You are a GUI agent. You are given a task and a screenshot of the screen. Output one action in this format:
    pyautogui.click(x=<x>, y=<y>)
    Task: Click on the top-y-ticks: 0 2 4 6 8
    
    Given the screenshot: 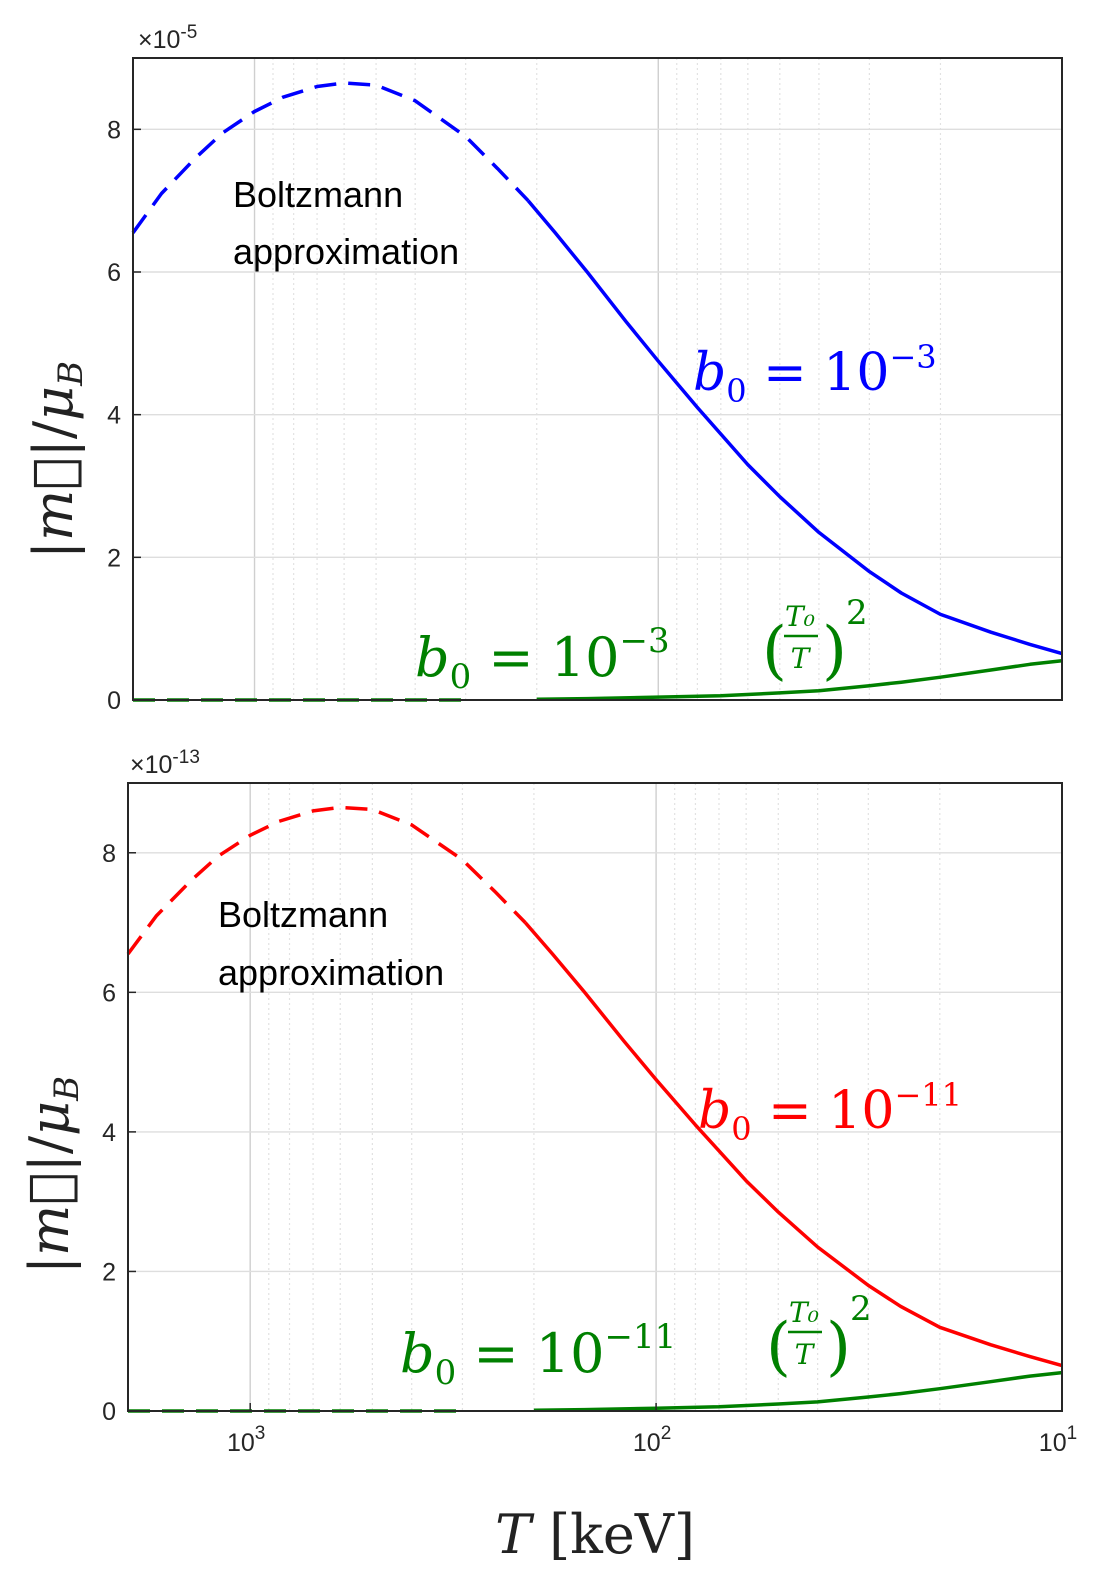 What is the action you would take?
    pyautogui.click(x=124, y=415)
    